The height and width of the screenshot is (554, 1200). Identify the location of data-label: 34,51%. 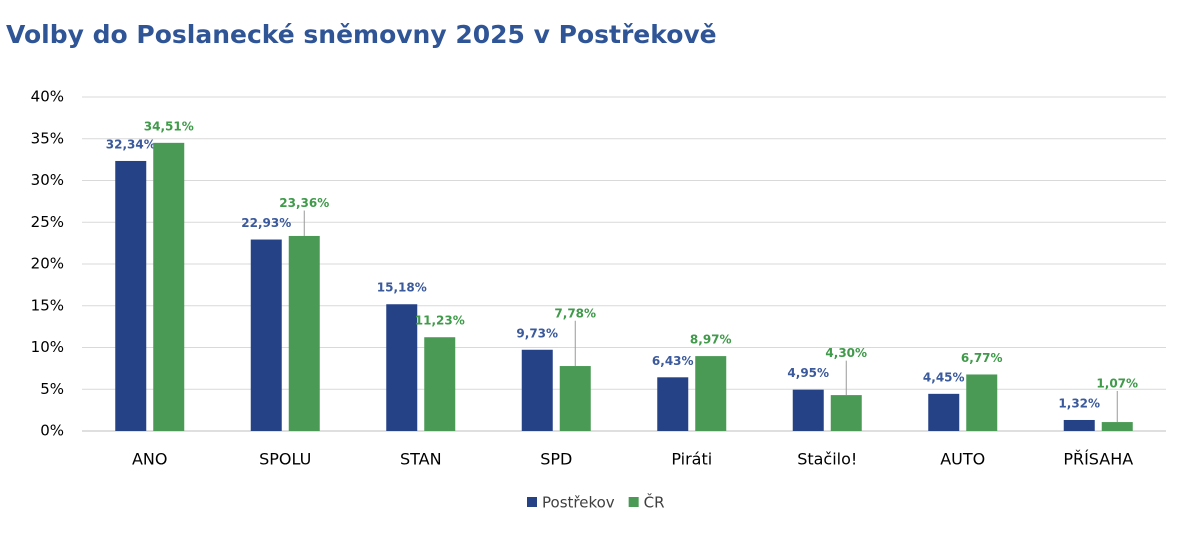
(169, 126).